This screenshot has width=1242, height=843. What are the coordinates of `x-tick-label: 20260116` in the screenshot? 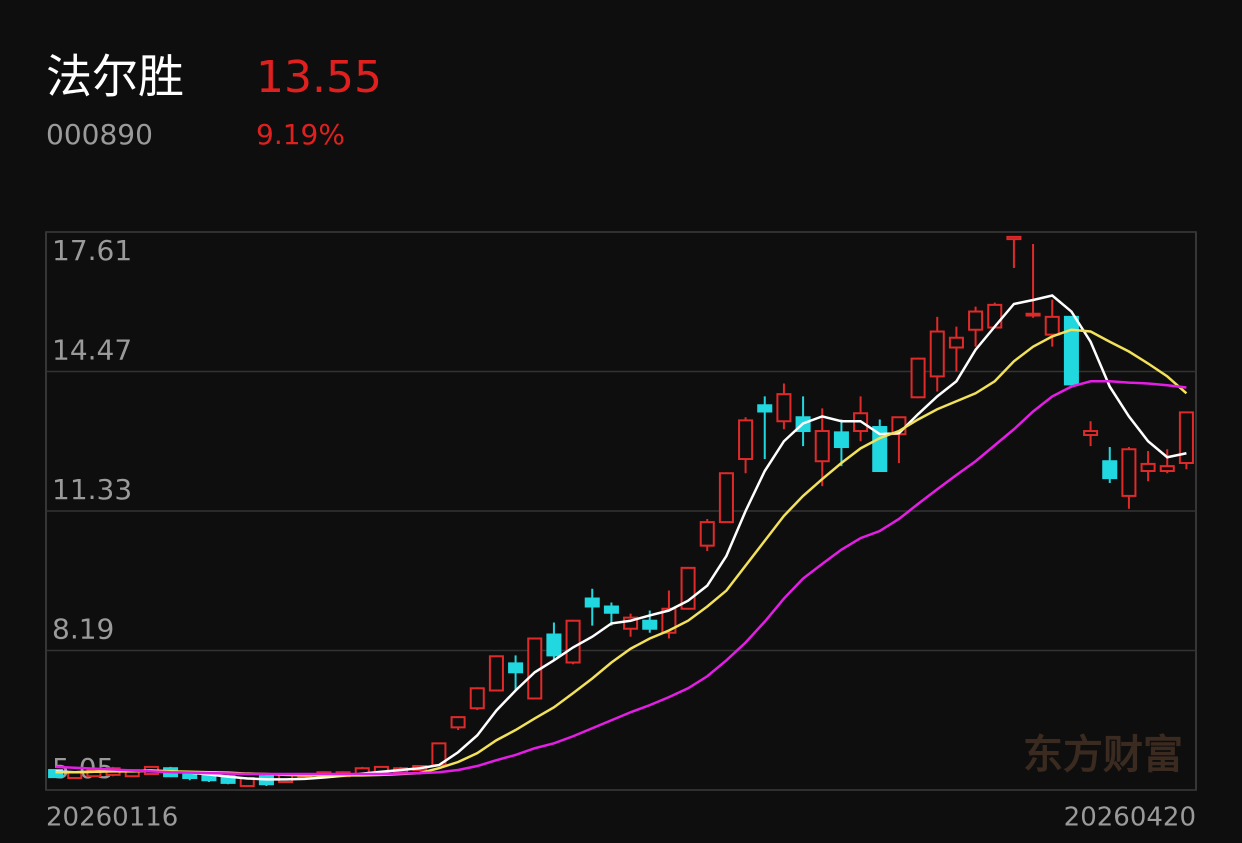 It's located at (112, 818).